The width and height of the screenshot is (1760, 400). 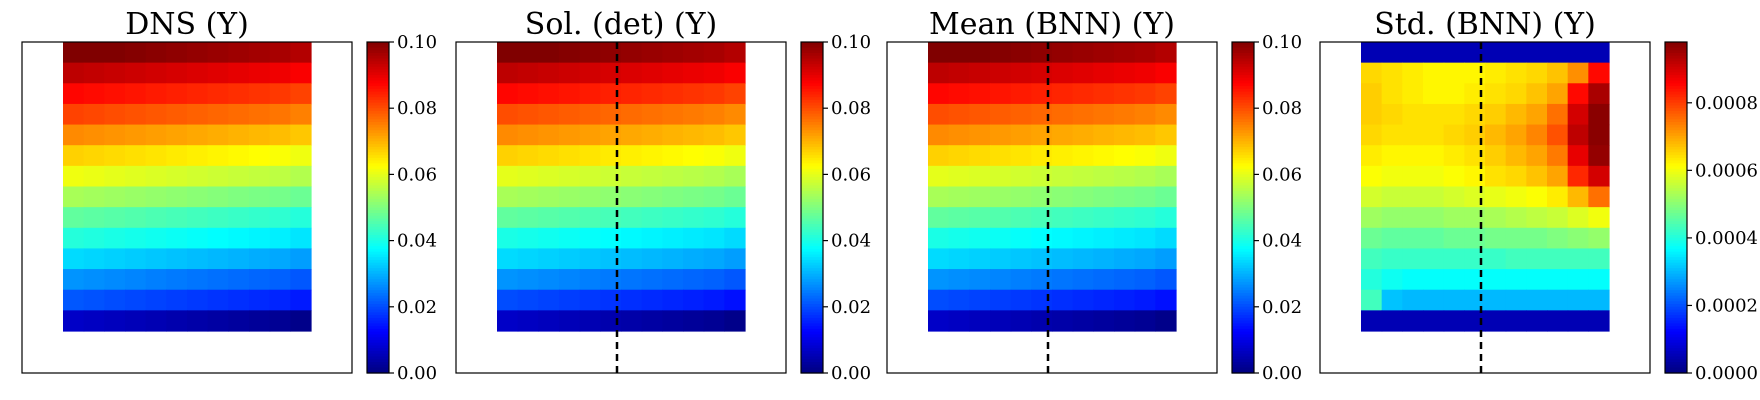 I want to click on colorbar-tick-label: 0.0008, so click(x=1726, y=103).